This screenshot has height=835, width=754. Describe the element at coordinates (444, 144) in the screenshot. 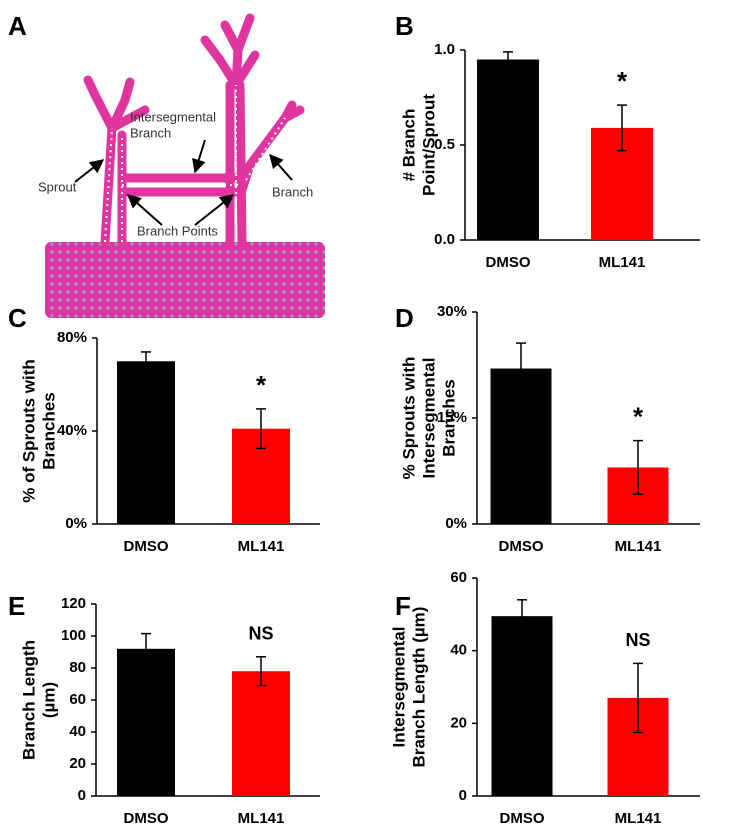

I see `y-tick-label: 0.5` at that location.